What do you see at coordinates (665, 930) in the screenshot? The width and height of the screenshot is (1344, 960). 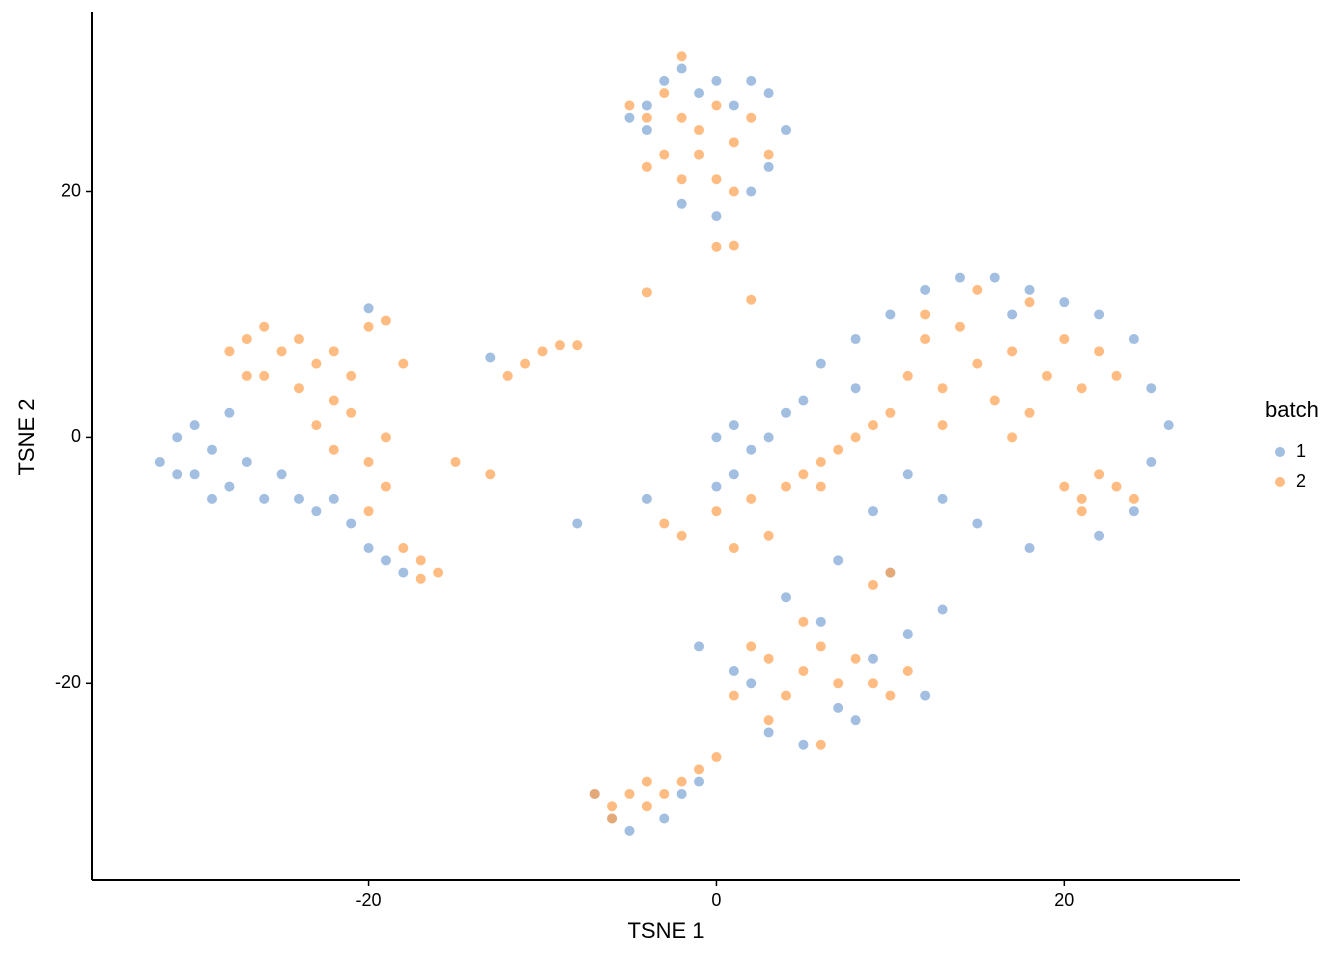 I see `x-axis-title: TSNE 1` at bounding box center [665, 930].